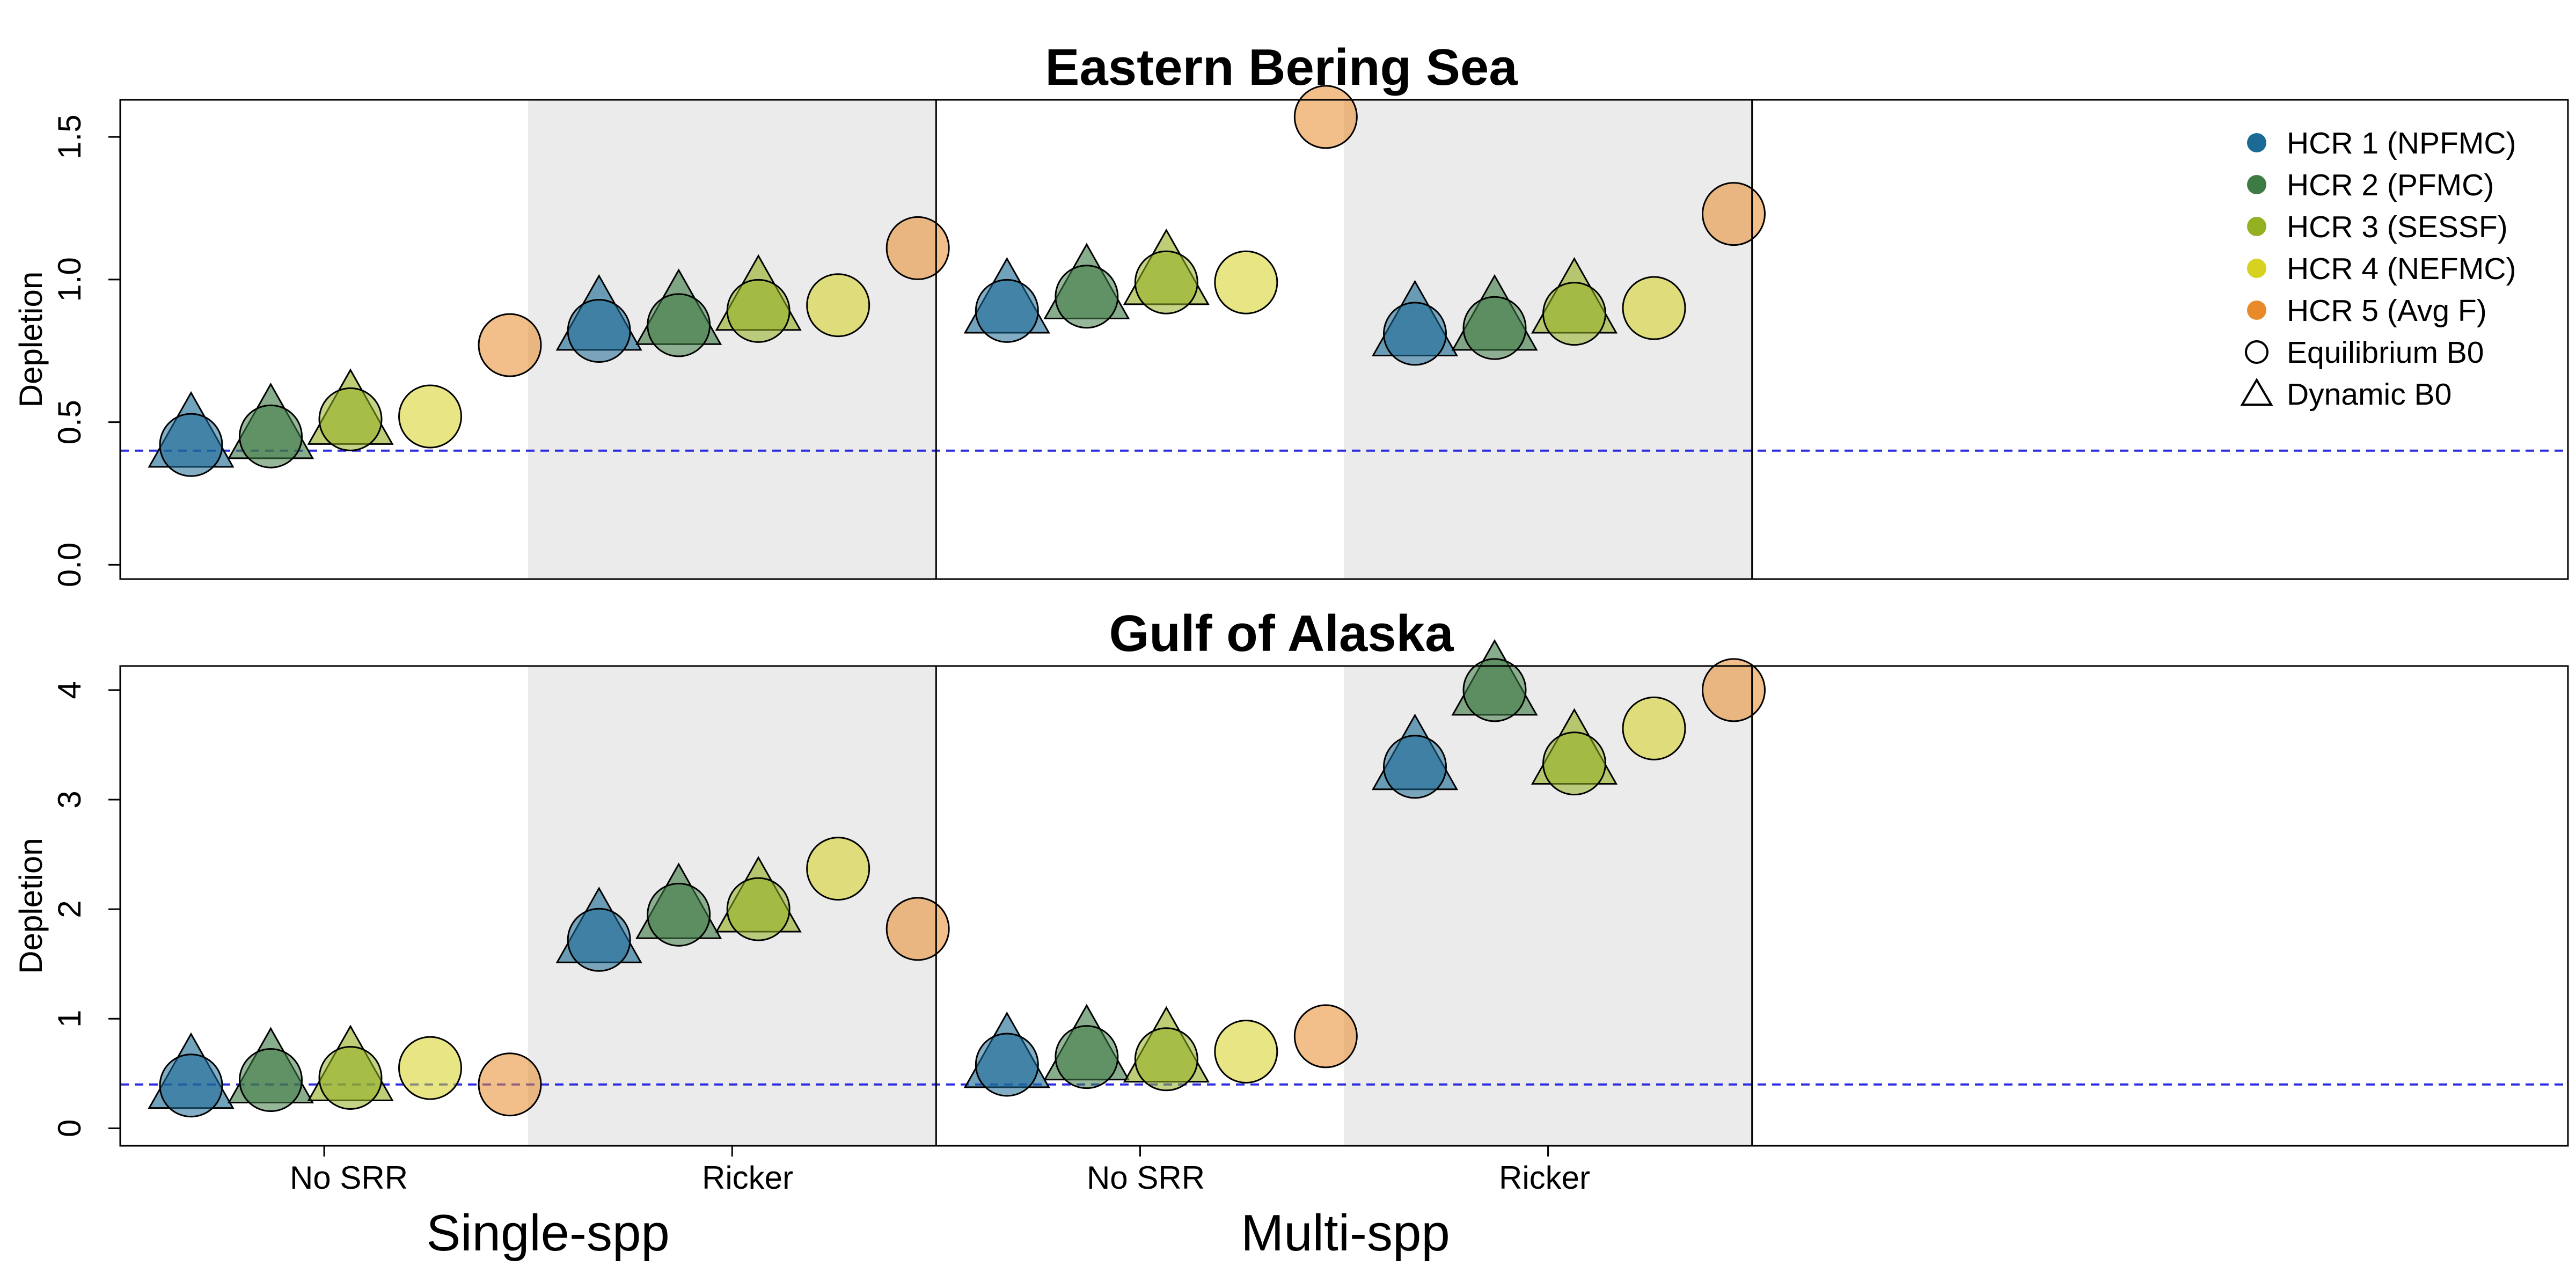 The height and width of the screenshot is (1288, 2576). What do you see at coordinates (2390, 185) in the screenshot?
I see `legend-label: HCR 2 (PFMC)` at bounding box center [2390, 185].